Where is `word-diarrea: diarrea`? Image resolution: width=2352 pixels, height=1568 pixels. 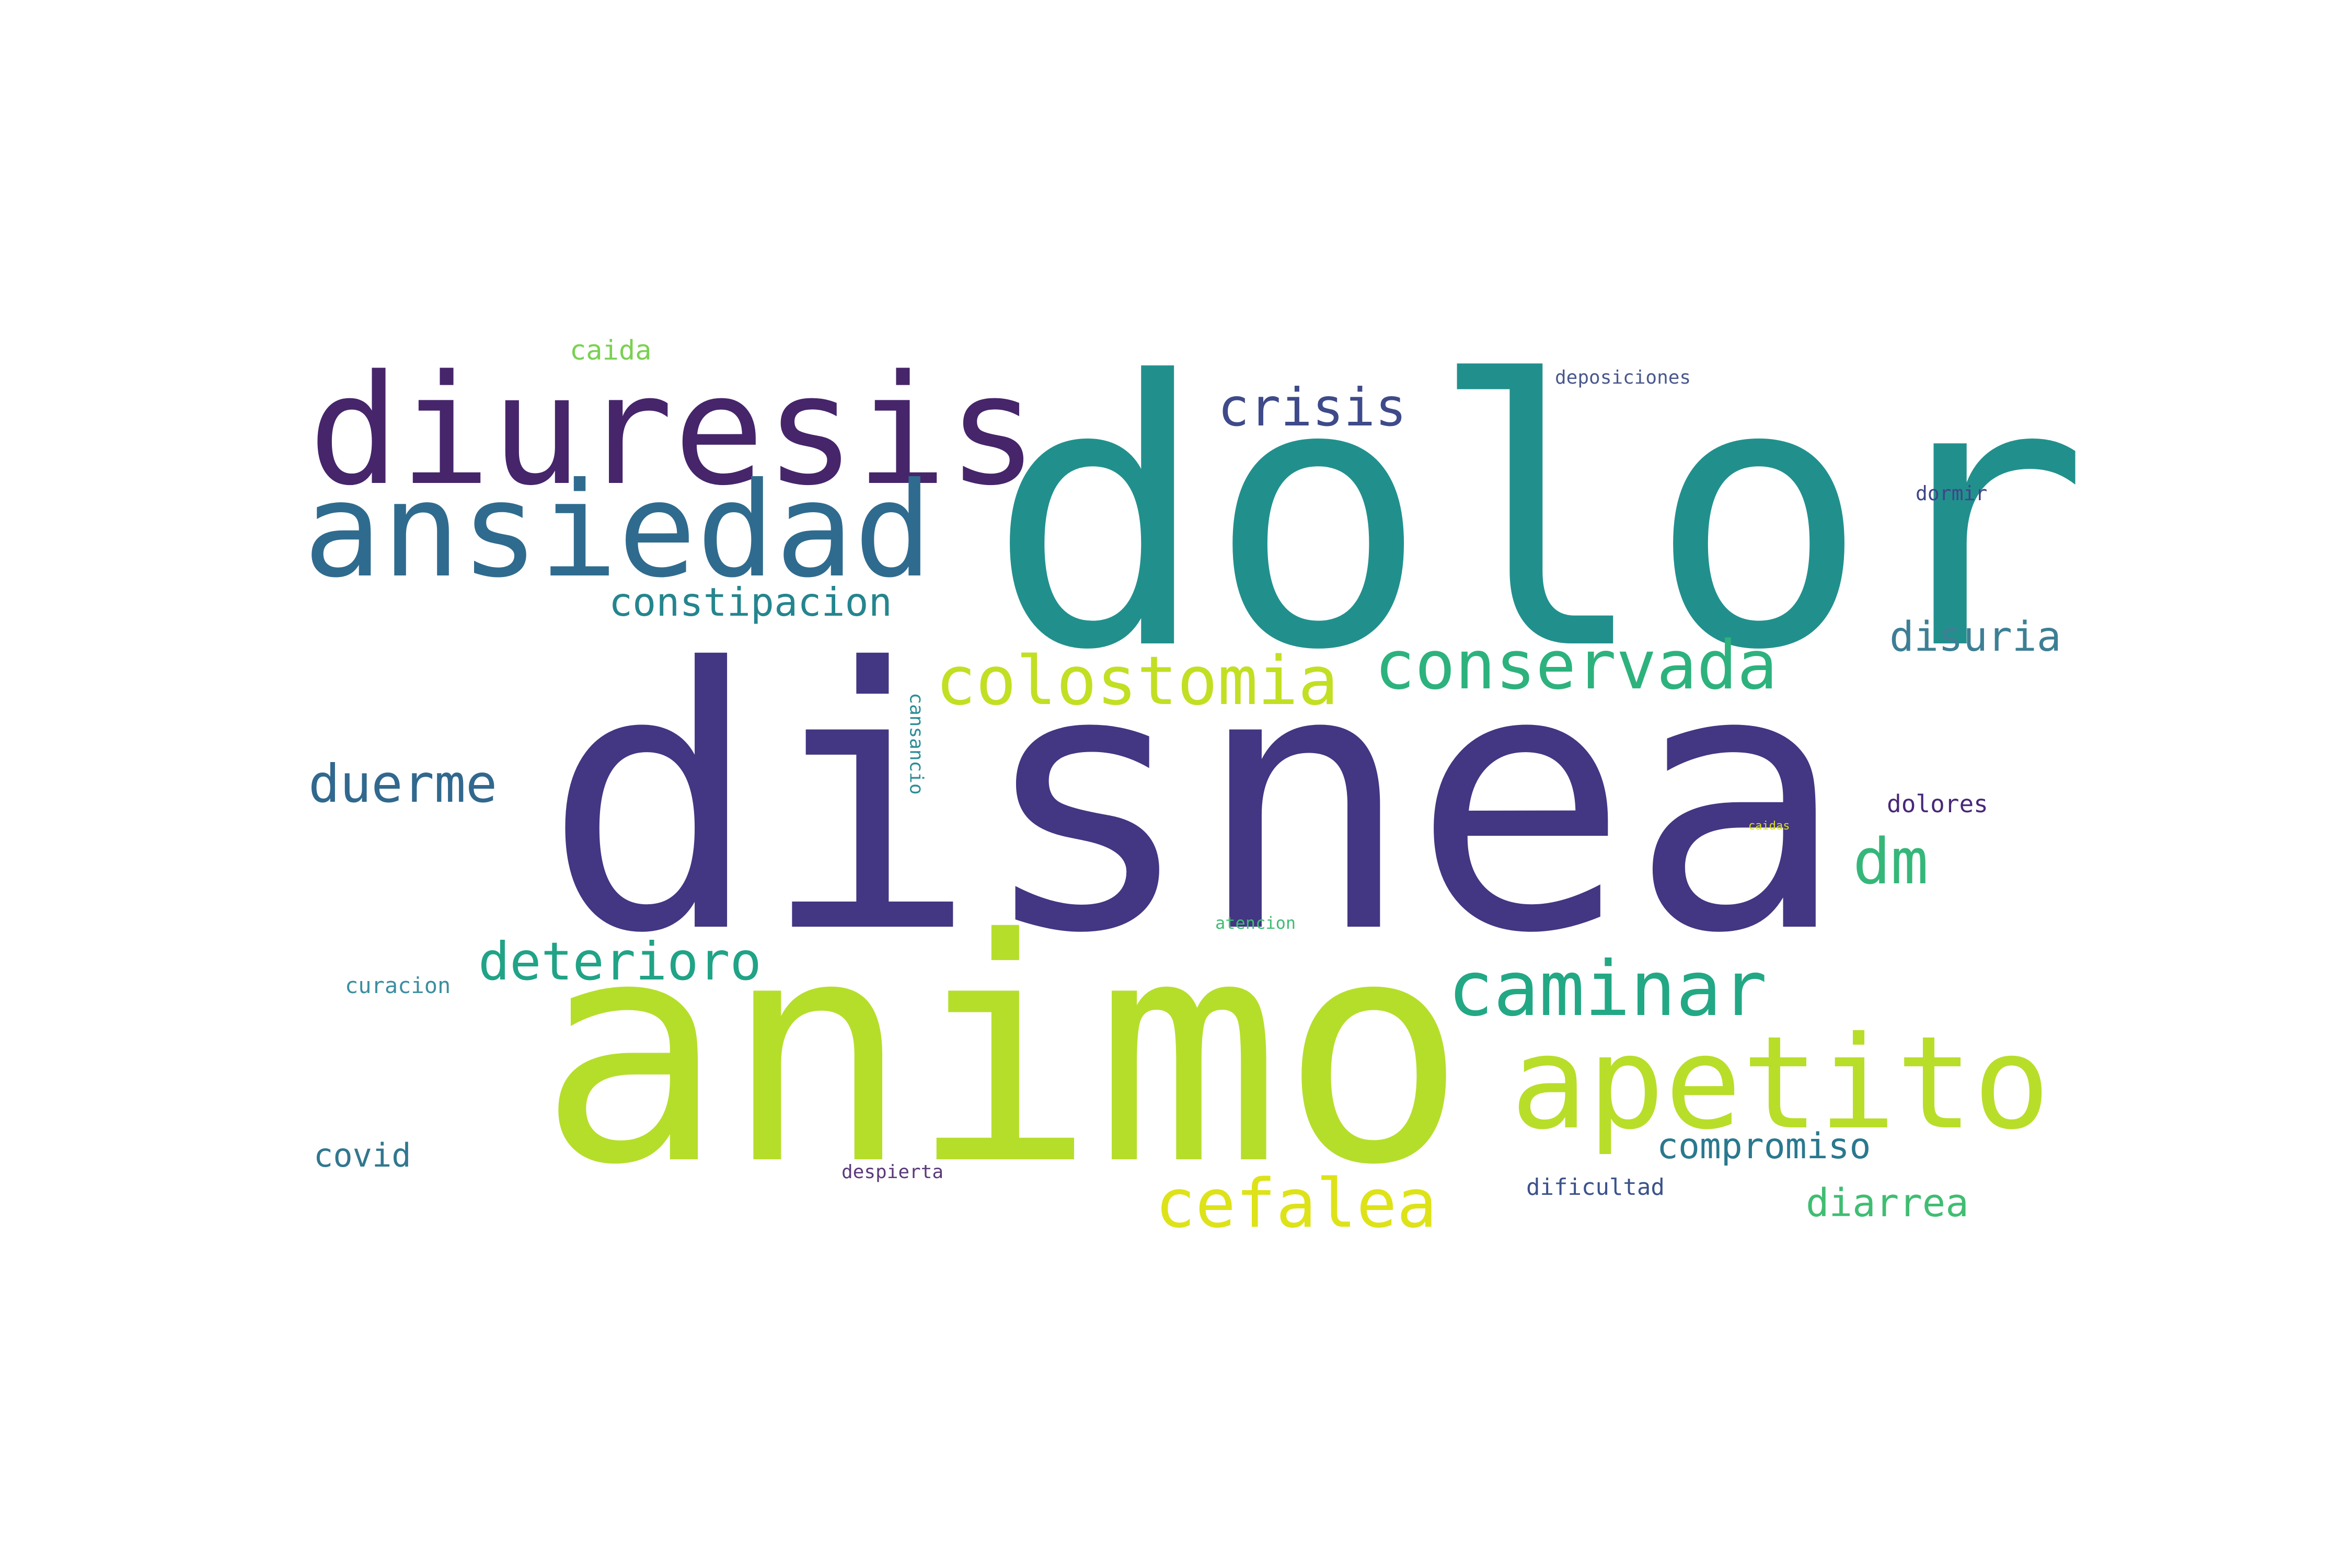 word-diarrea: diarrea is located at coordinates (1887, 1203).